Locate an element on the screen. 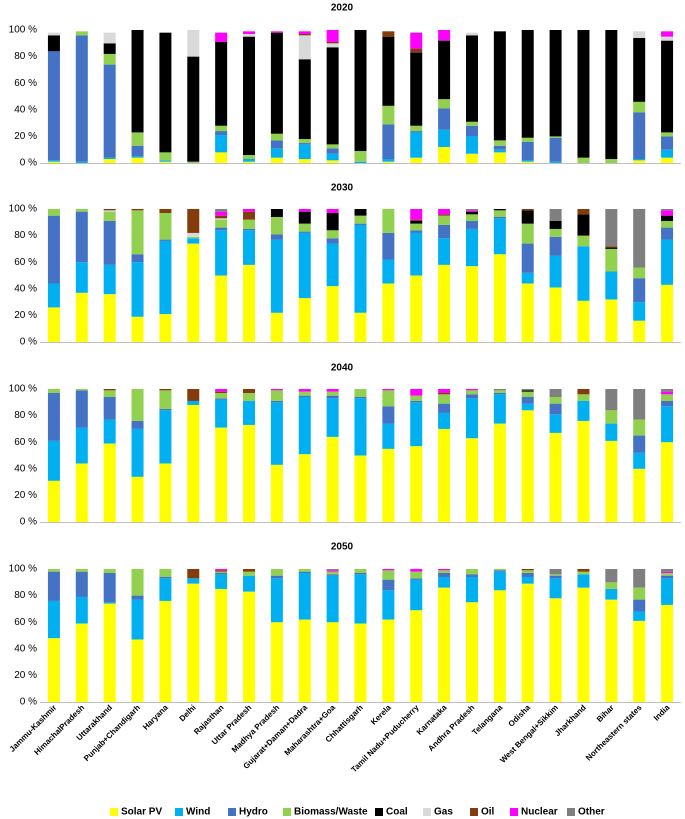 The height and width of the screenshot is (819, 685). legend-label: Wind is located at coordinates (198, 812).